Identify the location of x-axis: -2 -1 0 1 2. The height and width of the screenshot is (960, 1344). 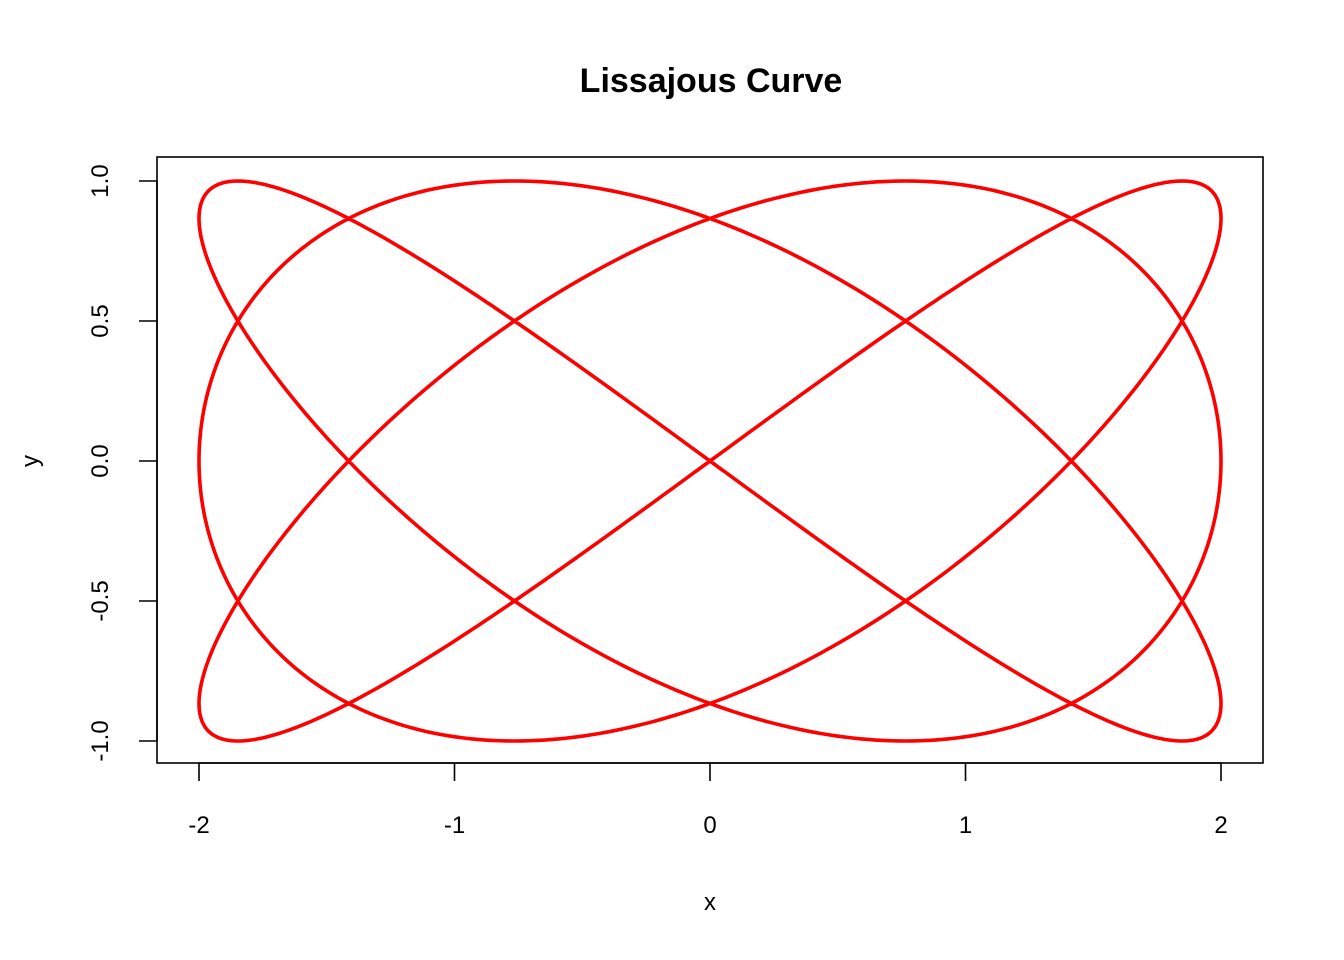
(708, 800).